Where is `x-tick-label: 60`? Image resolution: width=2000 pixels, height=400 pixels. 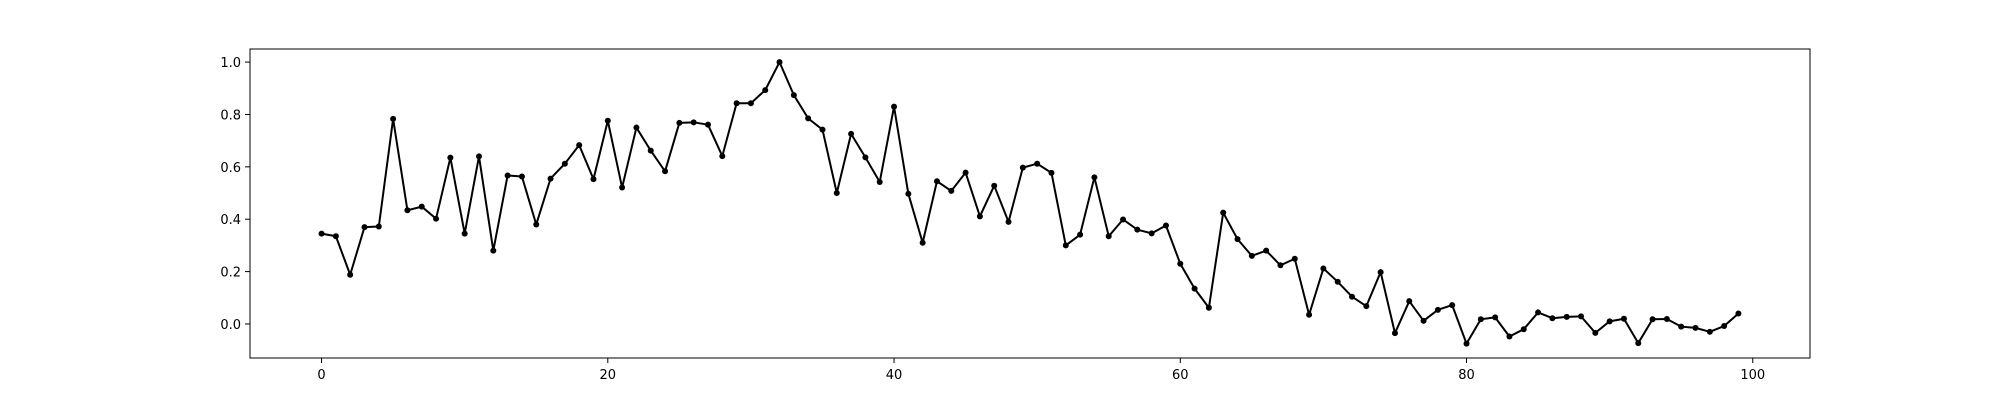 x-tick-label: 60 is located at coordinates (1180, 375).